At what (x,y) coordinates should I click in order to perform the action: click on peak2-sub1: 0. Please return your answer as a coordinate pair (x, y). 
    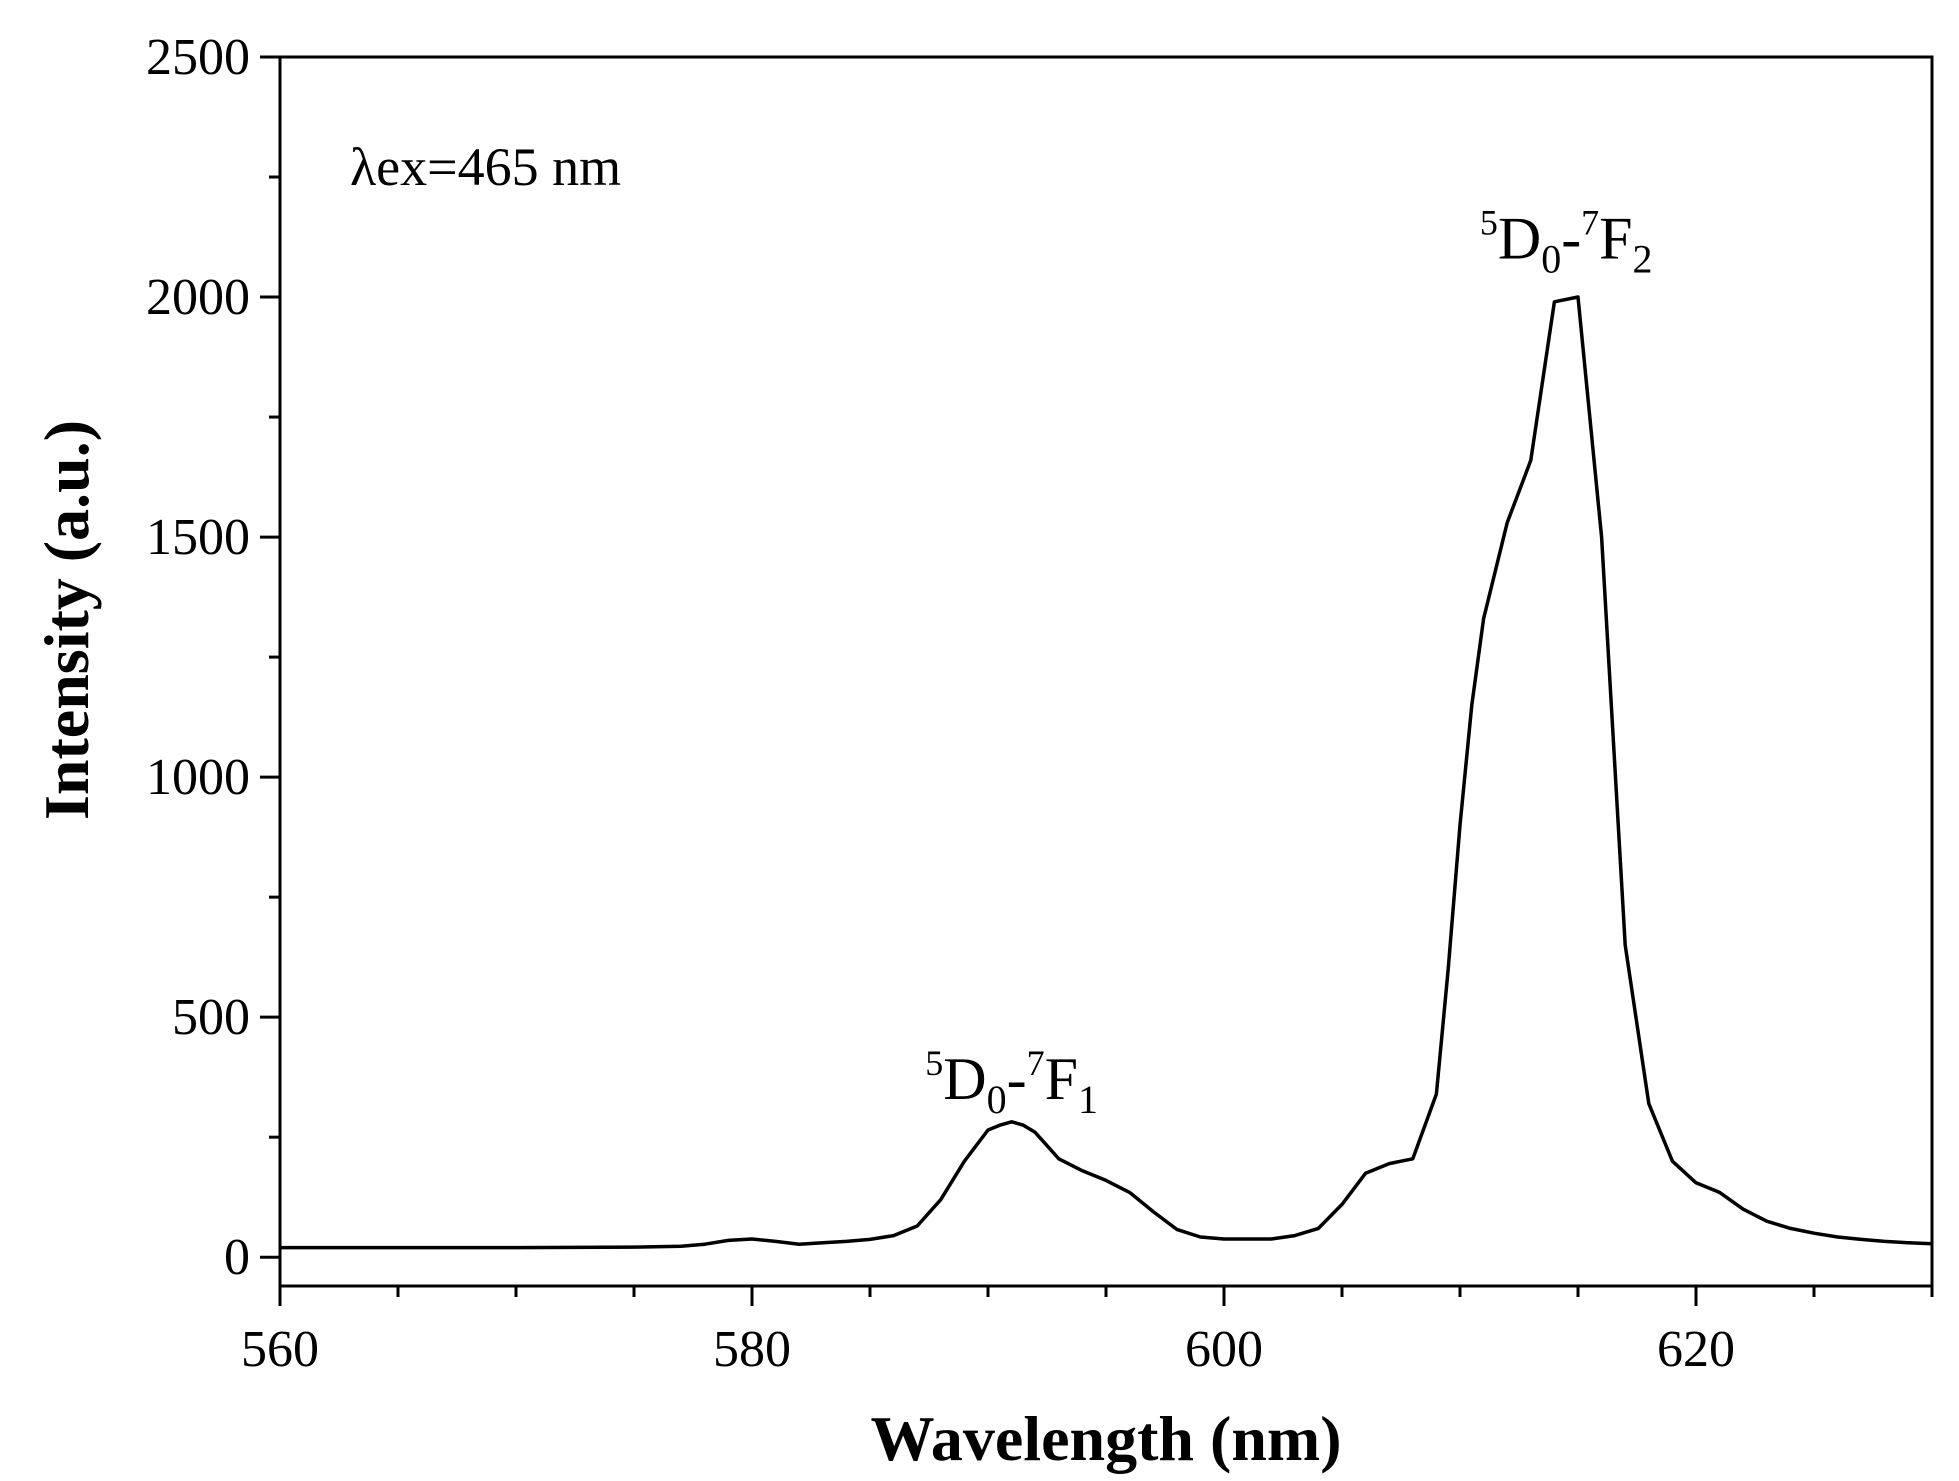
    Looking at the image, I should click on (1551, 259).